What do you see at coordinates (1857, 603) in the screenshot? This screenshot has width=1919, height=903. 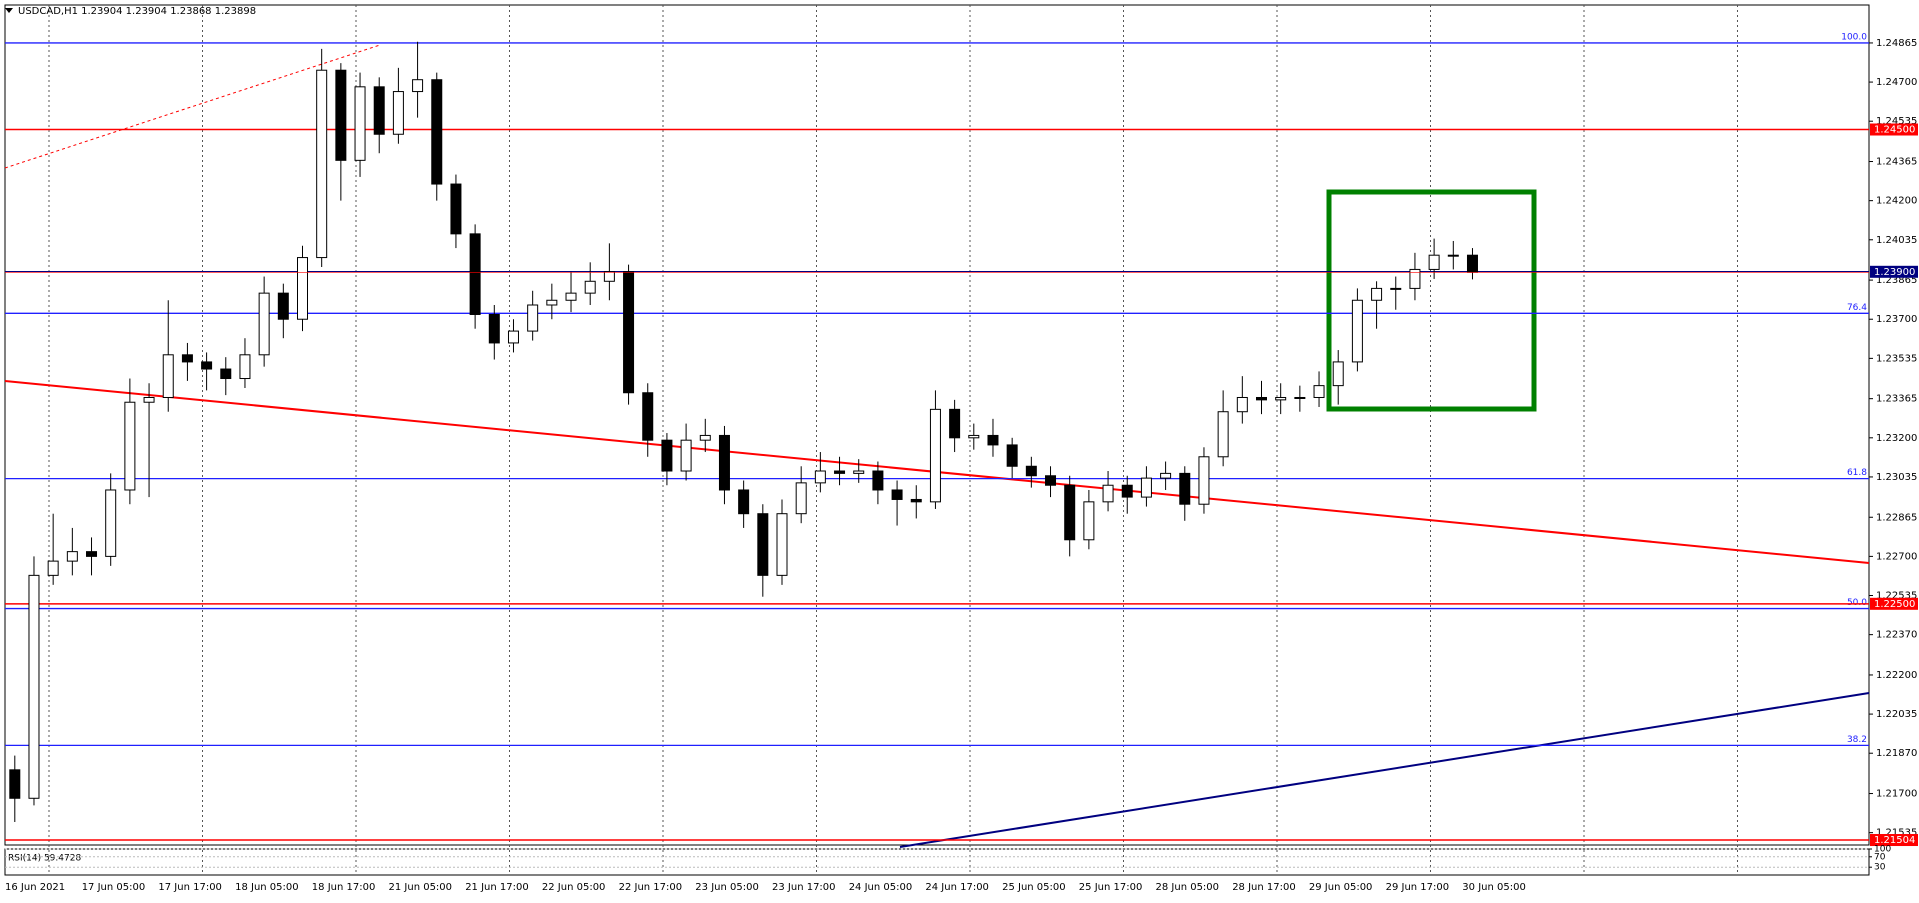 I see `fib-label: 50.0` at bounding box center [1857, 603].